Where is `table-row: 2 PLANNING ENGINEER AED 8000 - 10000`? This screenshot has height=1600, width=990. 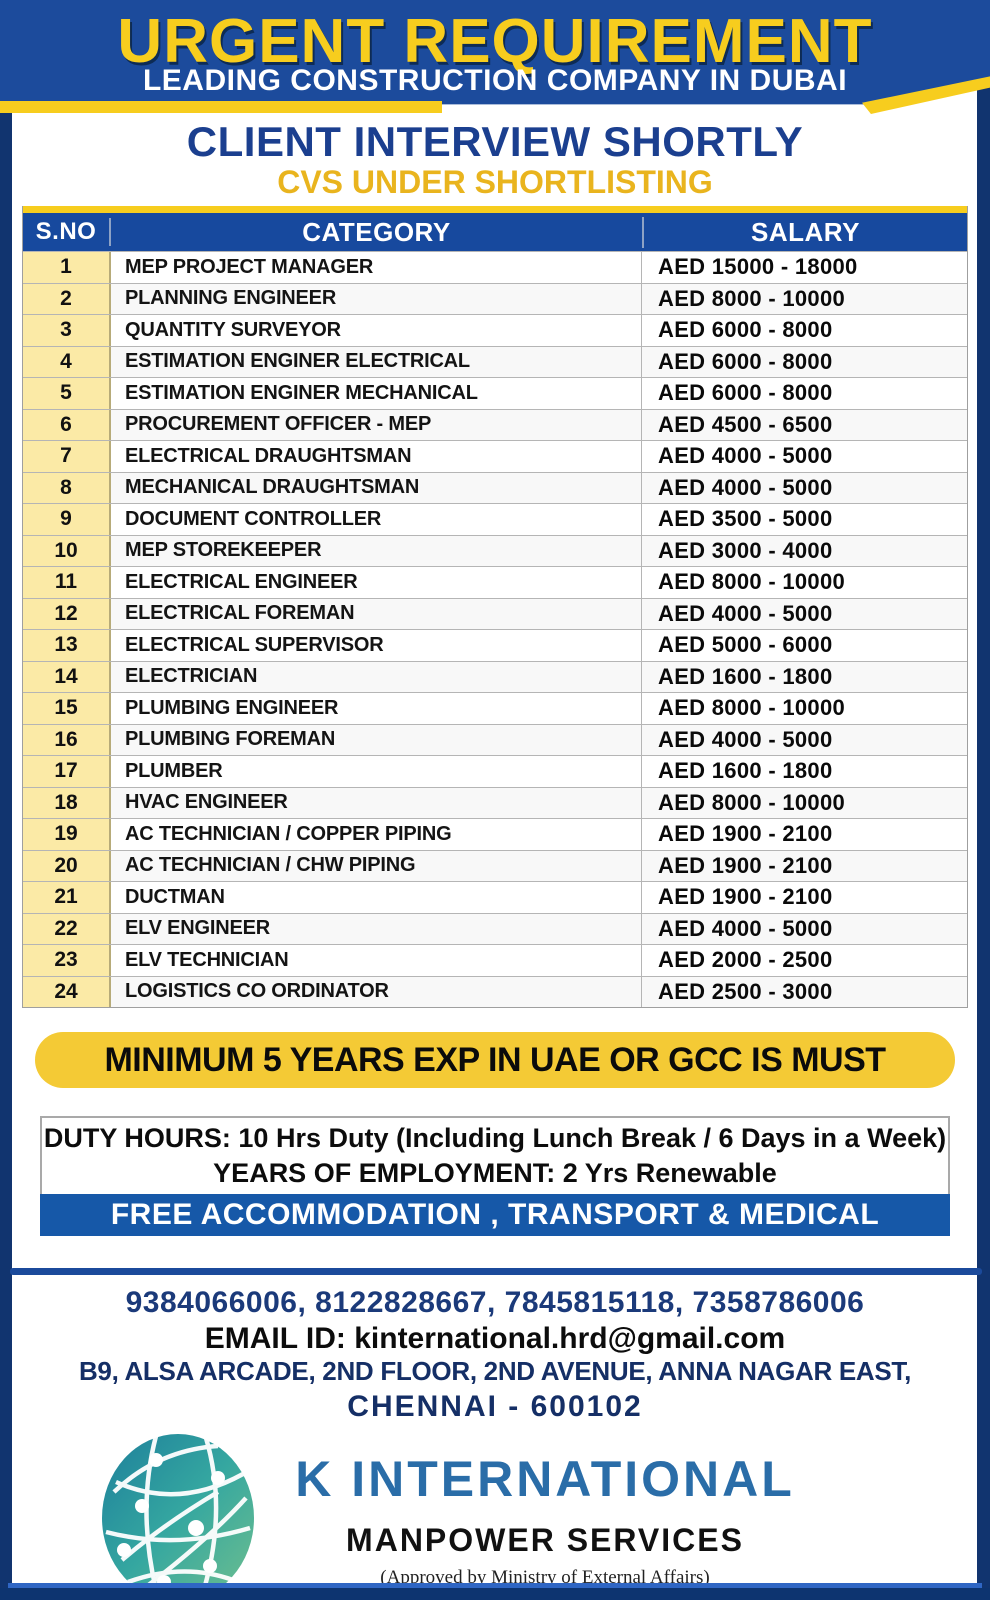
table-row: 2 PLANNING ENGINEER AED 8000 - 10000 is located at coordinates (495, 298).